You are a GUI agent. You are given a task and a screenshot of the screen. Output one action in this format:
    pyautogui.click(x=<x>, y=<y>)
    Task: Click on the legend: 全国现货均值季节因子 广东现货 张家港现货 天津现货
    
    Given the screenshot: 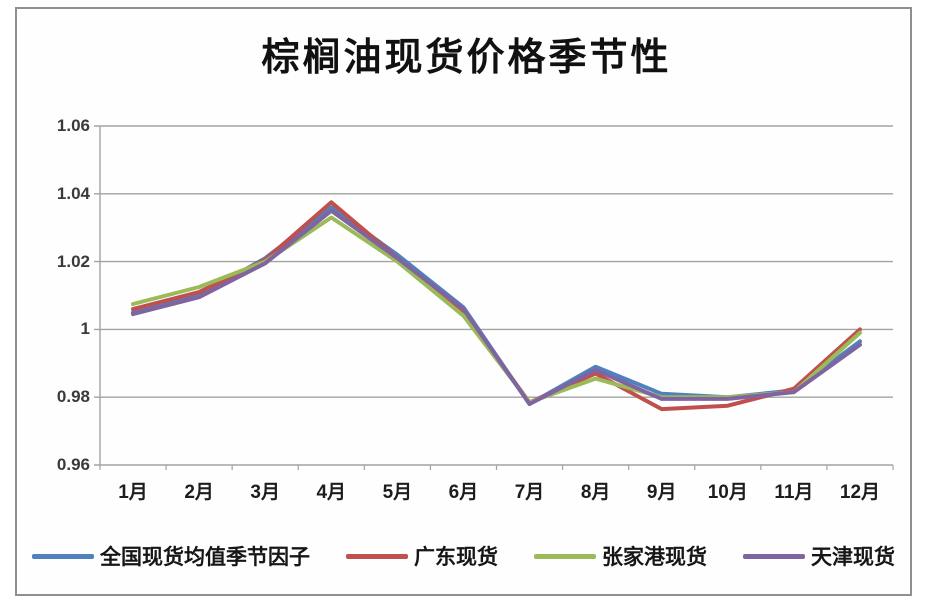 What is the action you would take?
    pyautogui.click(x=463, y=556)
    